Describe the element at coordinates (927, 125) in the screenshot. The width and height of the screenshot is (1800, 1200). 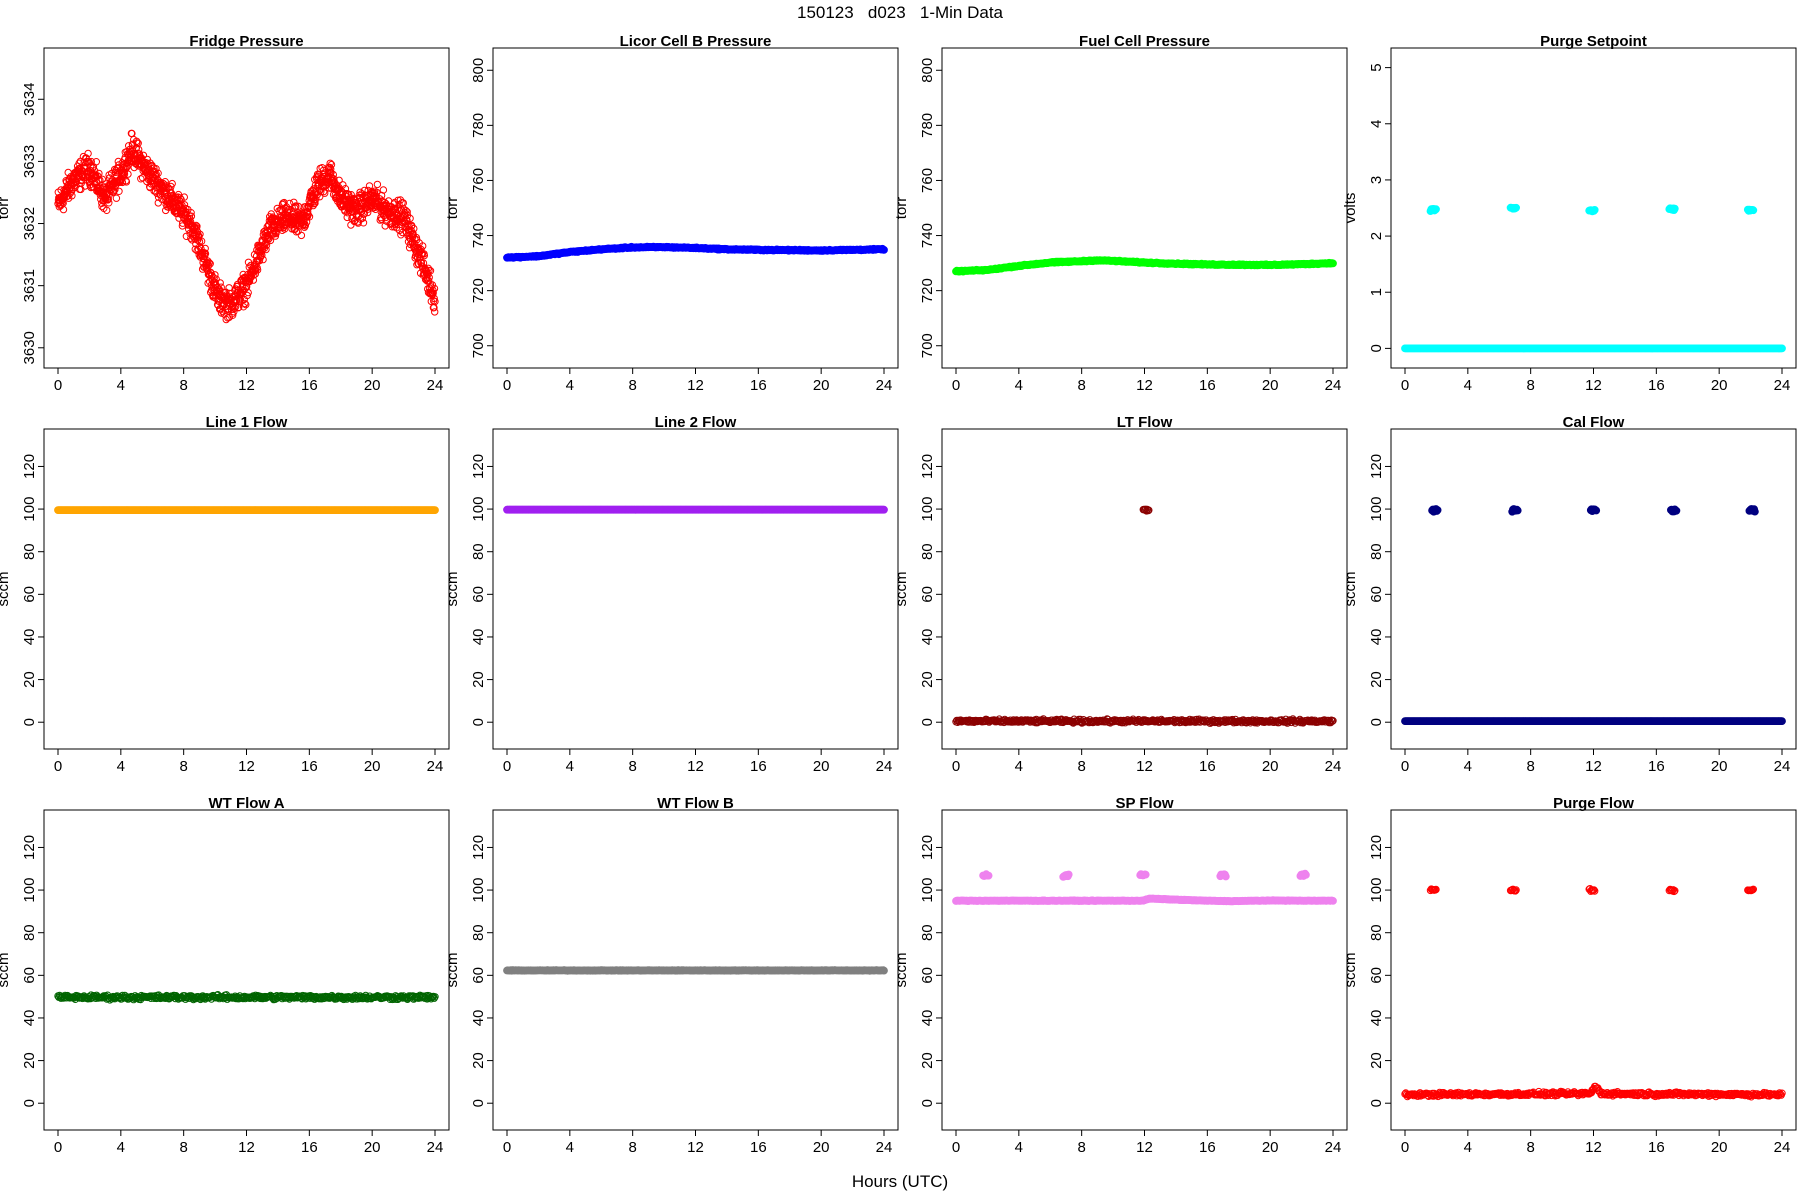
I see `y-tick-label: 780` at that location.